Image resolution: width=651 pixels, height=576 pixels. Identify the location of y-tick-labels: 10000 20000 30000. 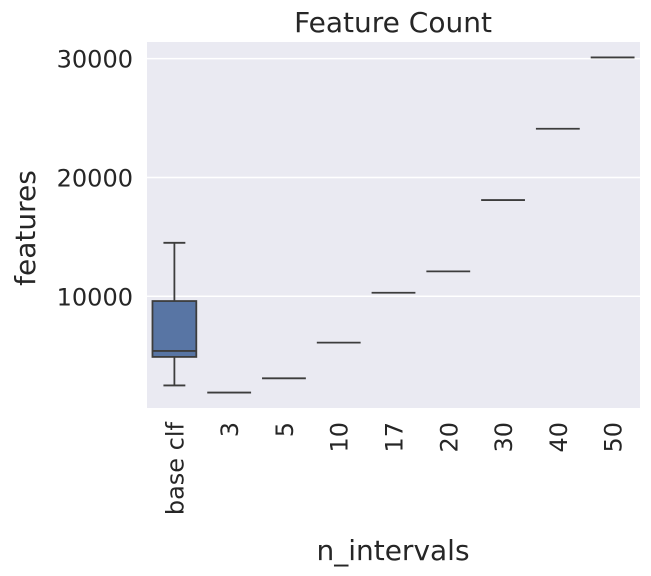
(95, 179).